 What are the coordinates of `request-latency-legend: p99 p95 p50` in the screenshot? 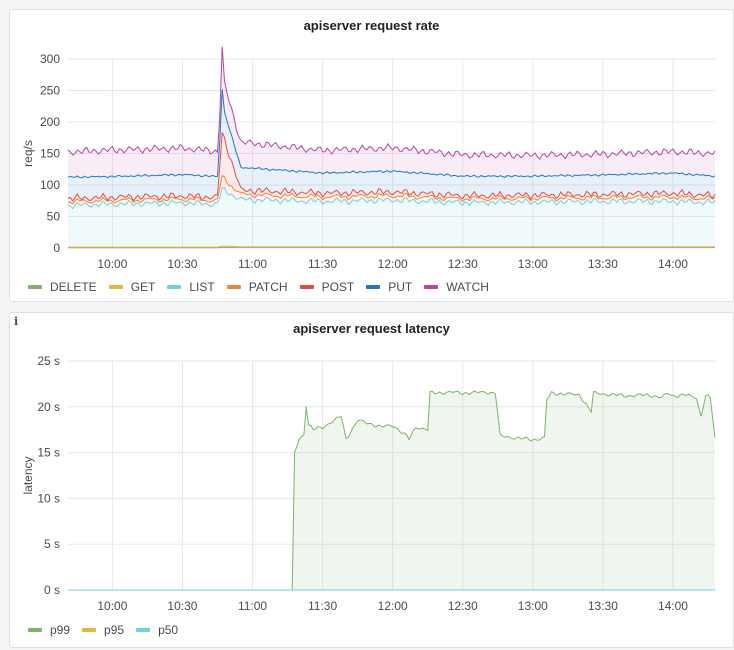 It's located at (109, 630).